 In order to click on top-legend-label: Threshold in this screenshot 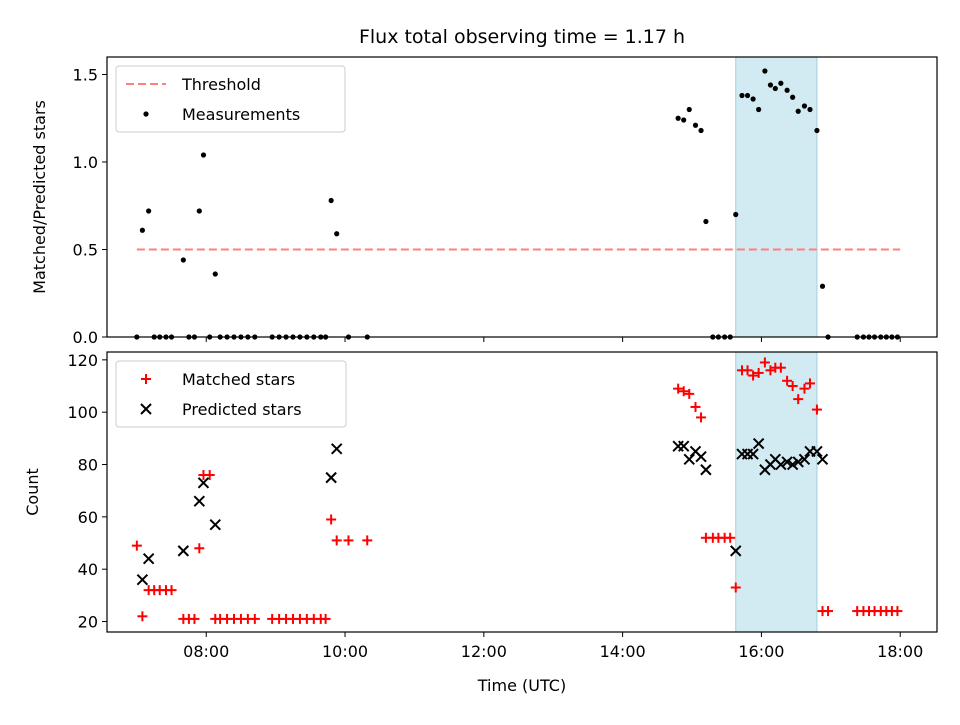, I will do `click(221, 84)`.